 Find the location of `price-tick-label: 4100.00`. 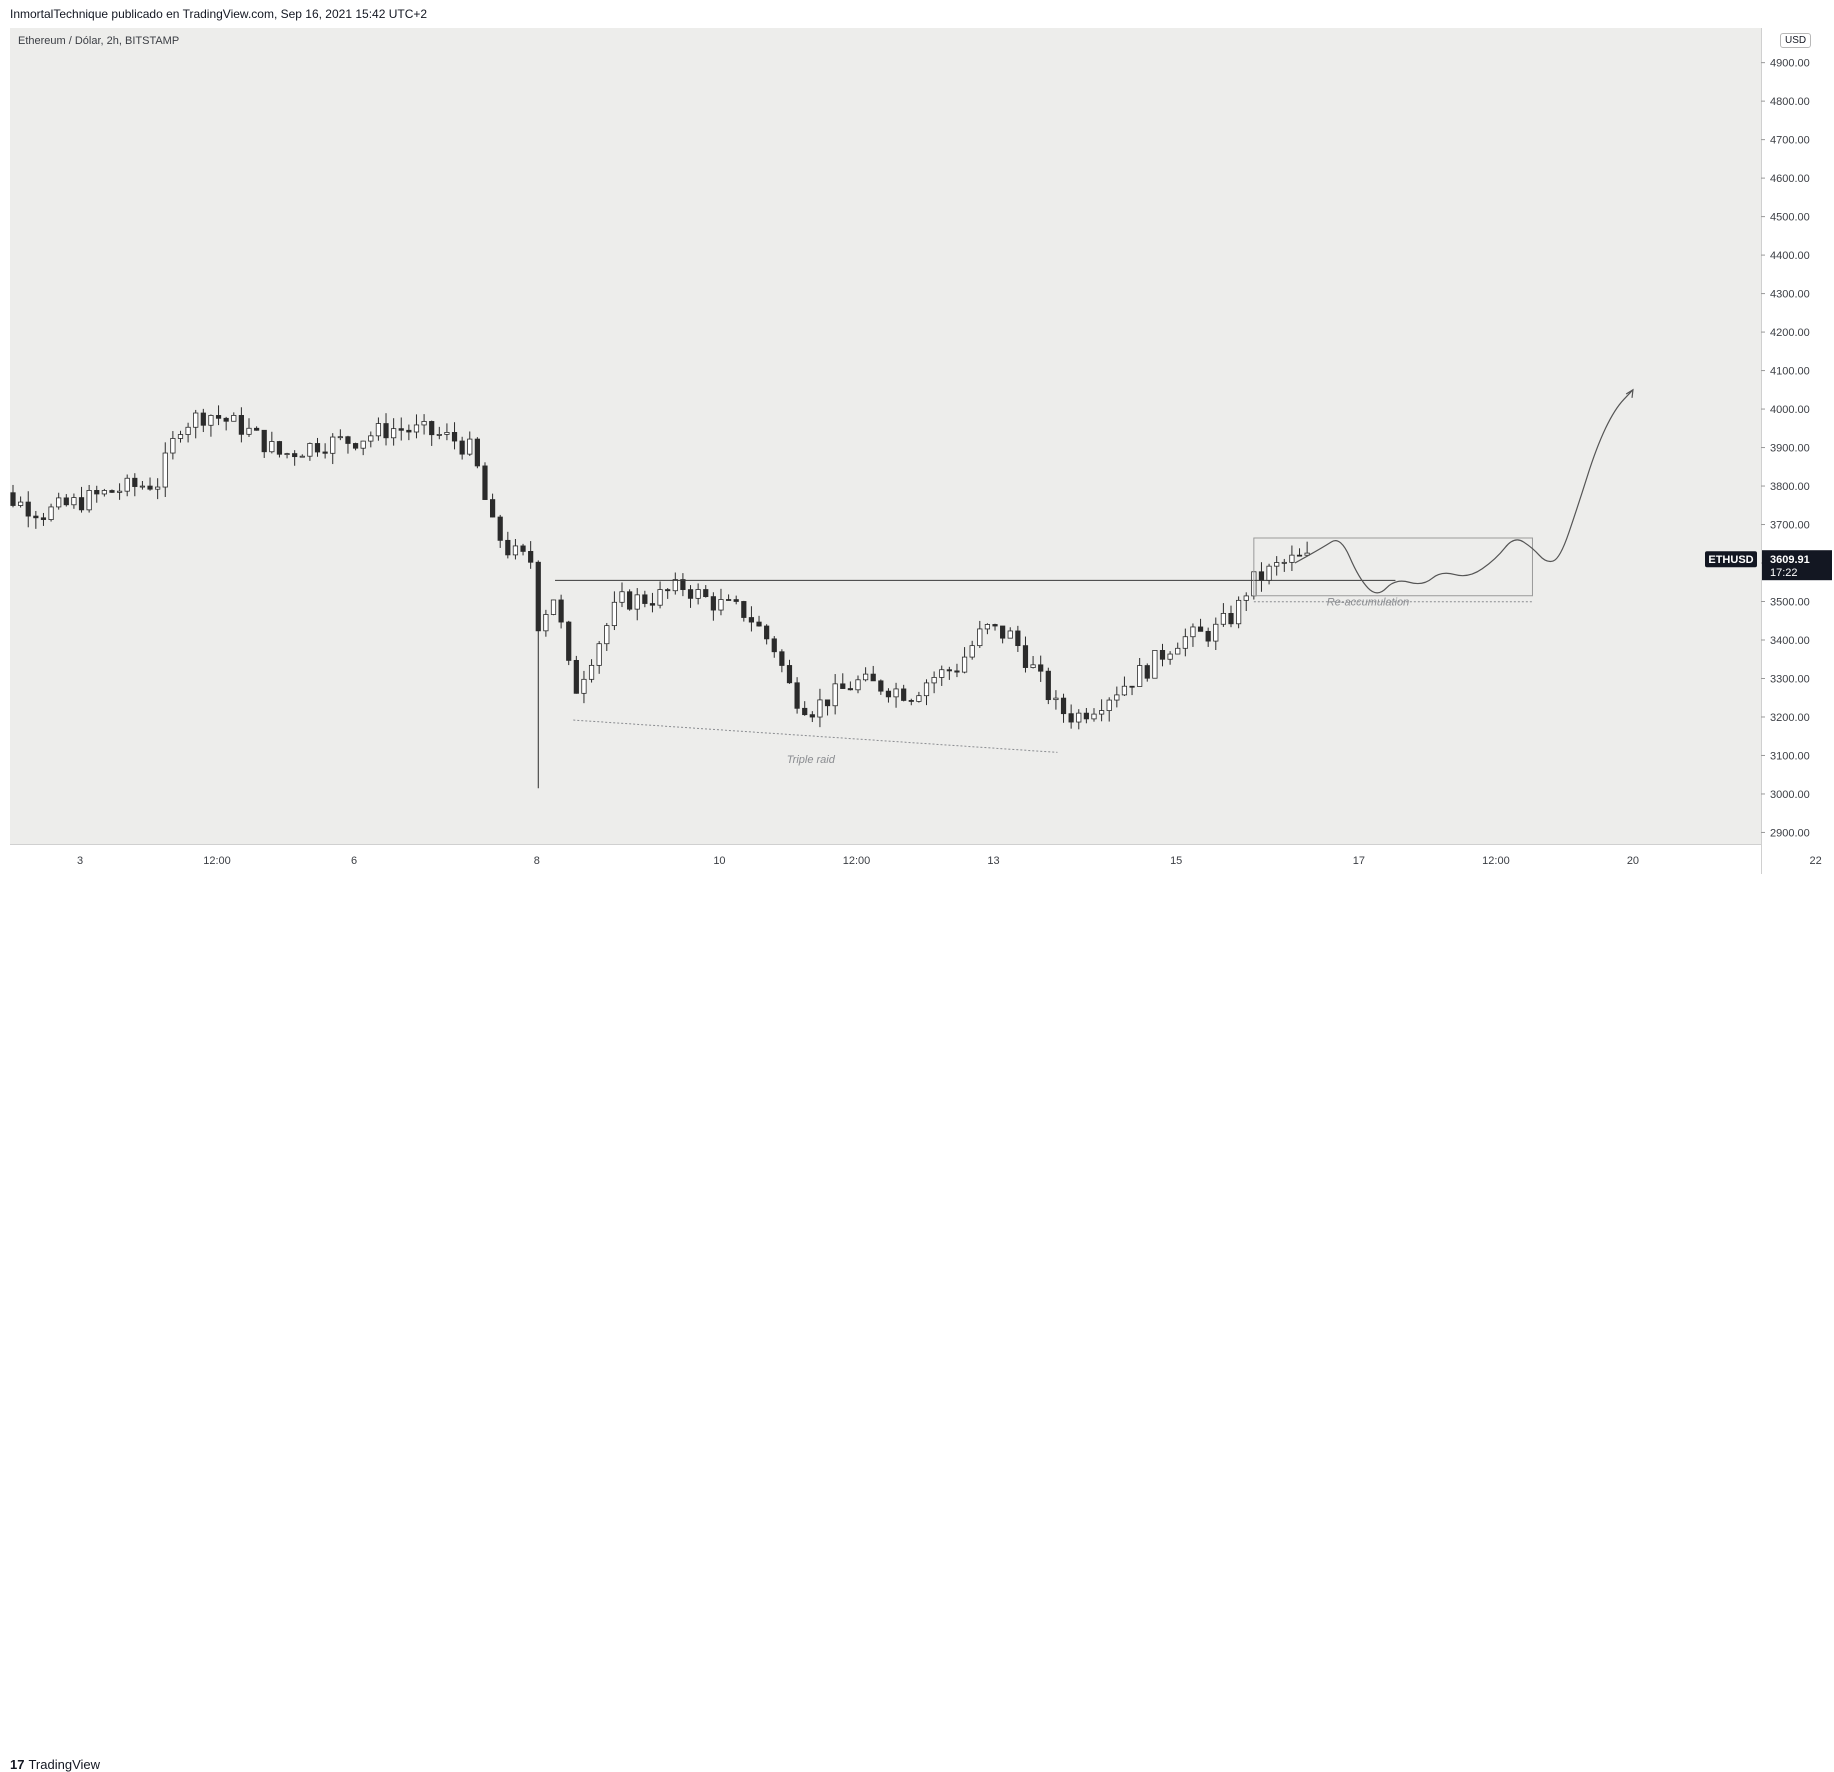

price-tick-label: 4100.00 is located at coordinates (1790, 372).